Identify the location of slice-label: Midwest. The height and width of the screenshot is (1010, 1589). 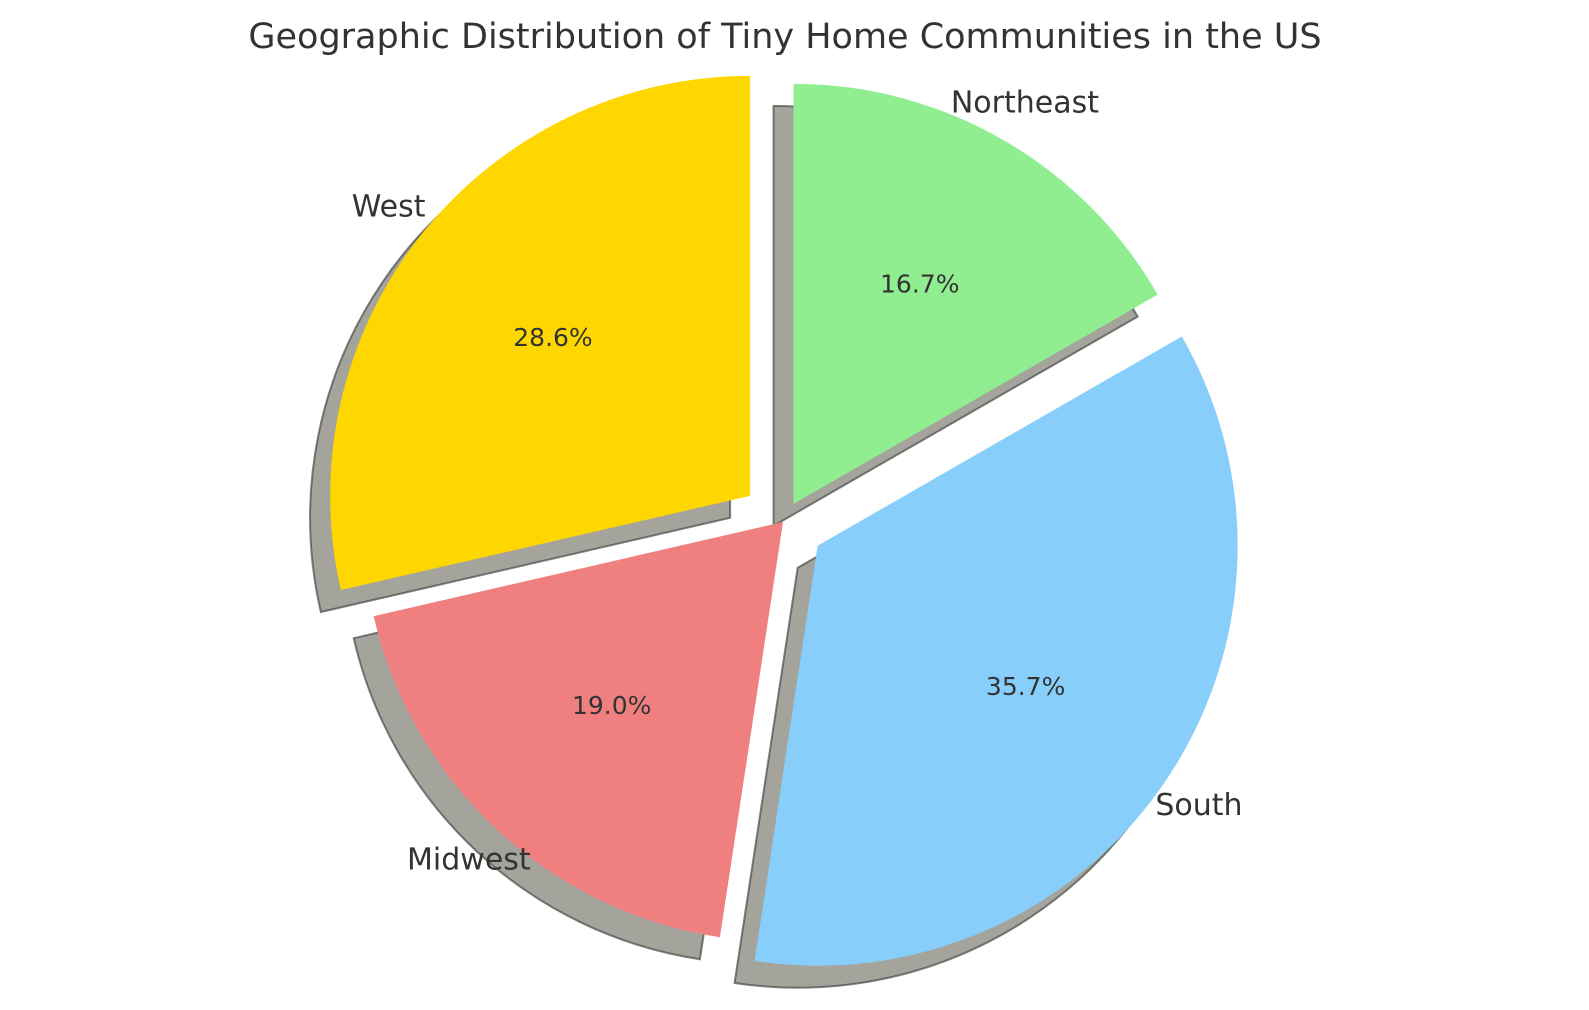
(469, 859).